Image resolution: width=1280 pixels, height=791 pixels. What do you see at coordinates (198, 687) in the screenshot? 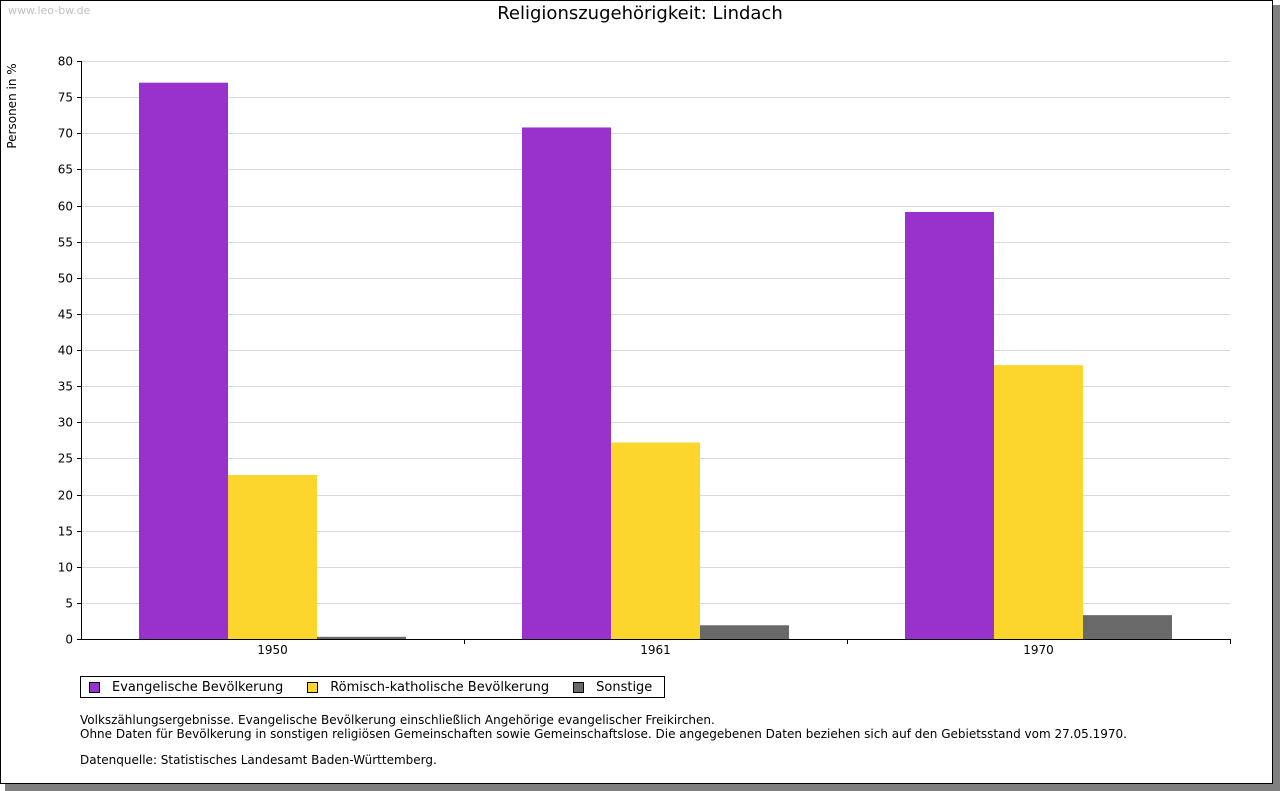
I see `legend-label: Evangelische Bevölkerung` at bounding box center [198, 687].